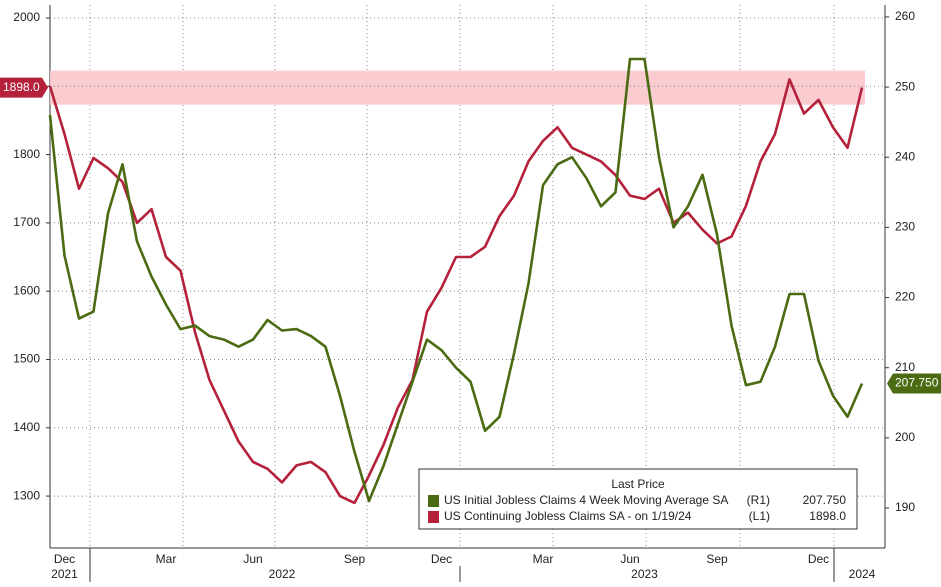  What do you see at coordinates (825, 500) in the screenshot?
I see `legend-value: 207.750` at bounding box center [825, 500].